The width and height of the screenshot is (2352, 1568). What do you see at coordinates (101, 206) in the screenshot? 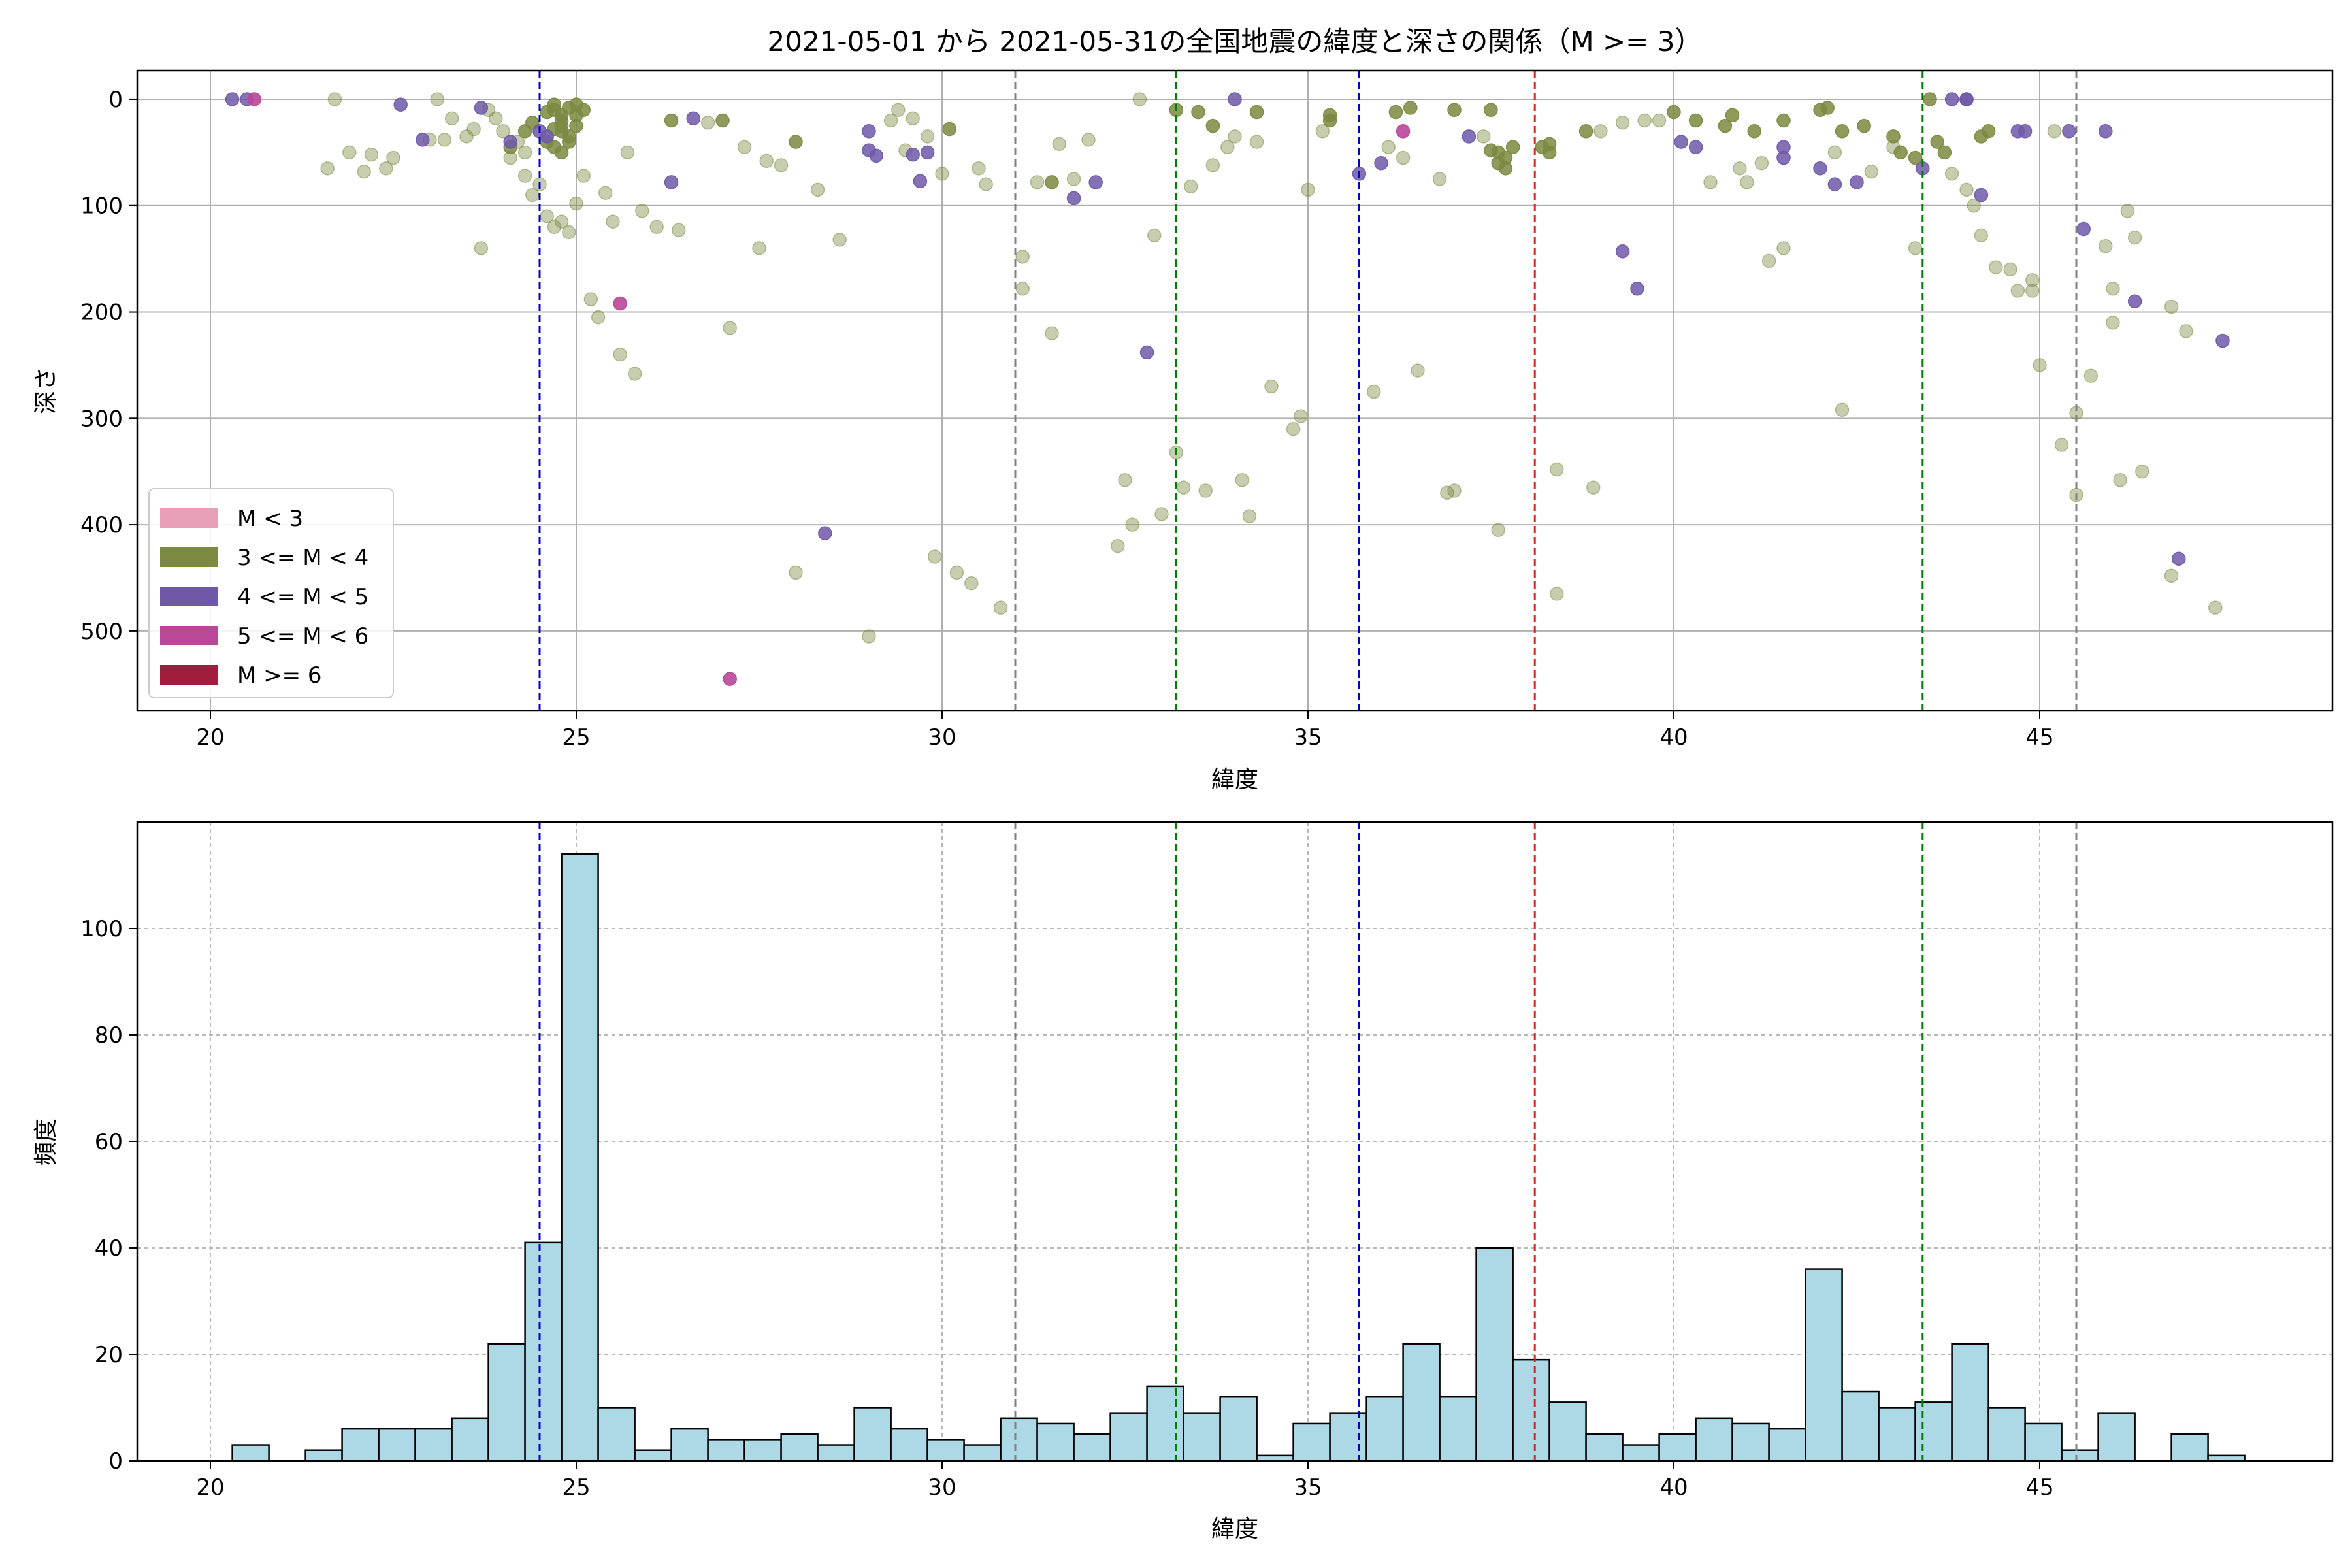
I see `y-tick-label: 100` at bounding box center [101, 206].